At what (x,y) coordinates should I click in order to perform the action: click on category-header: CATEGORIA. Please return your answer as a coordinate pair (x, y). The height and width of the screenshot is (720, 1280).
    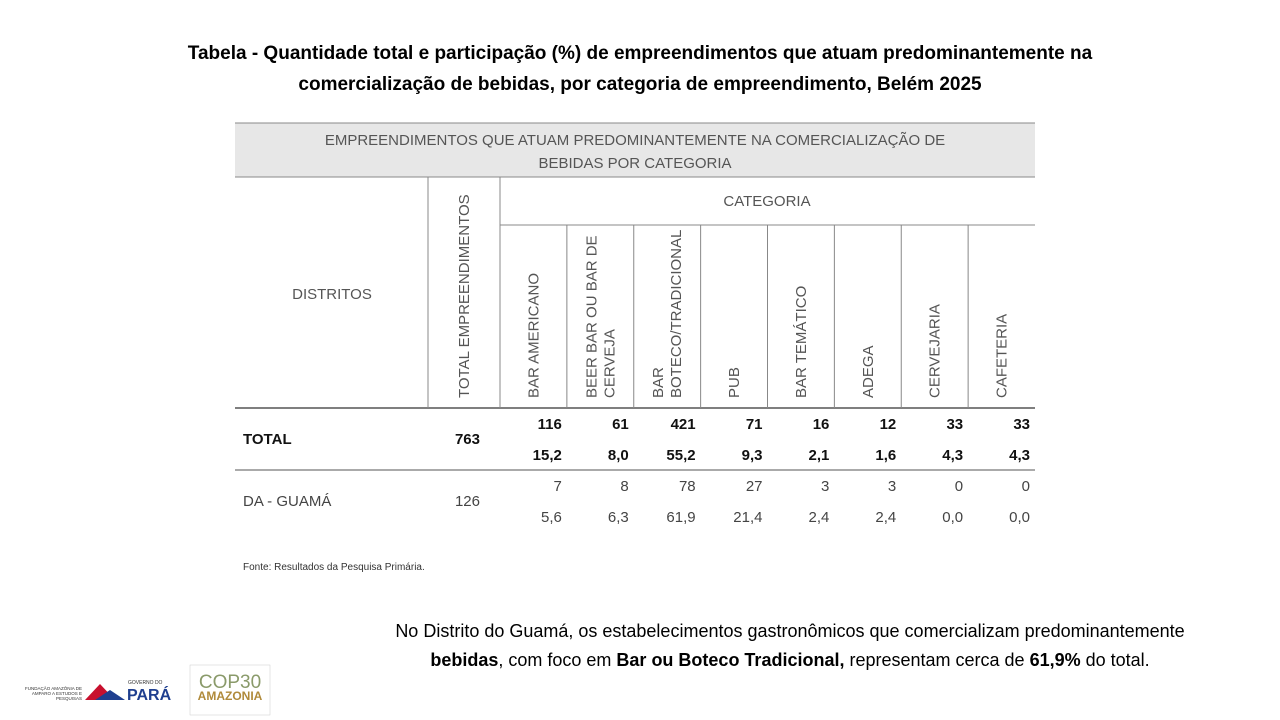
    Looking at the image, I should click on (766, 201).